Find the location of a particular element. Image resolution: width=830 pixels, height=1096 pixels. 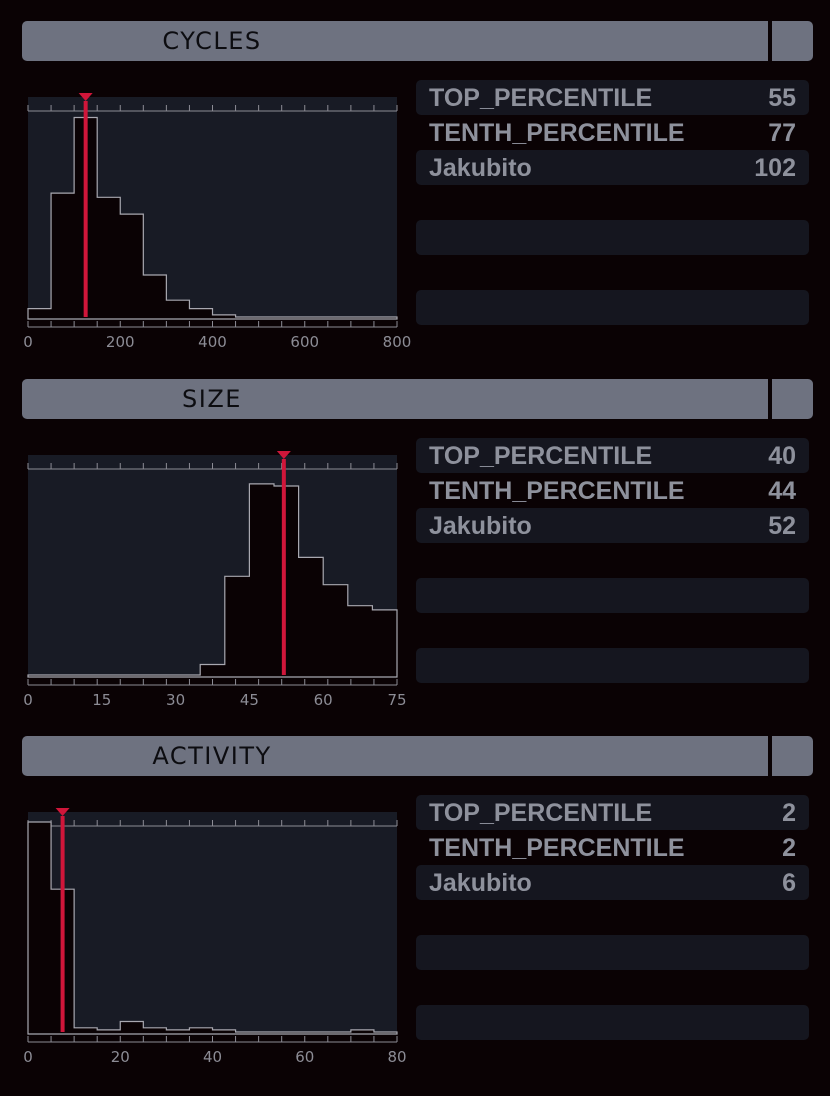

activity-title: ACTIVITY is located at coordinates (212, 756).